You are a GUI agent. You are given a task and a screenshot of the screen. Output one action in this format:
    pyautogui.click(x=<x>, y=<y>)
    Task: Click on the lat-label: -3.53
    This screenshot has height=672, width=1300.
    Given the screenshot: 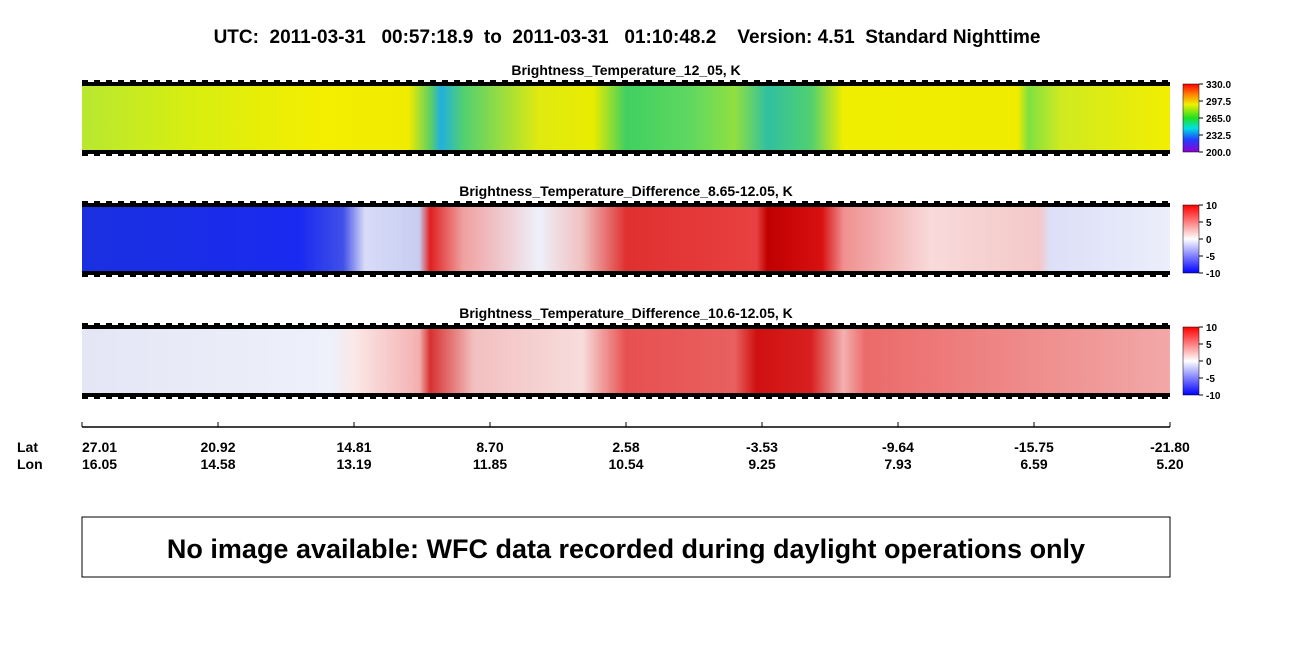 What is the action you would take?
    pyautogui.click(x=762, y=447)
    